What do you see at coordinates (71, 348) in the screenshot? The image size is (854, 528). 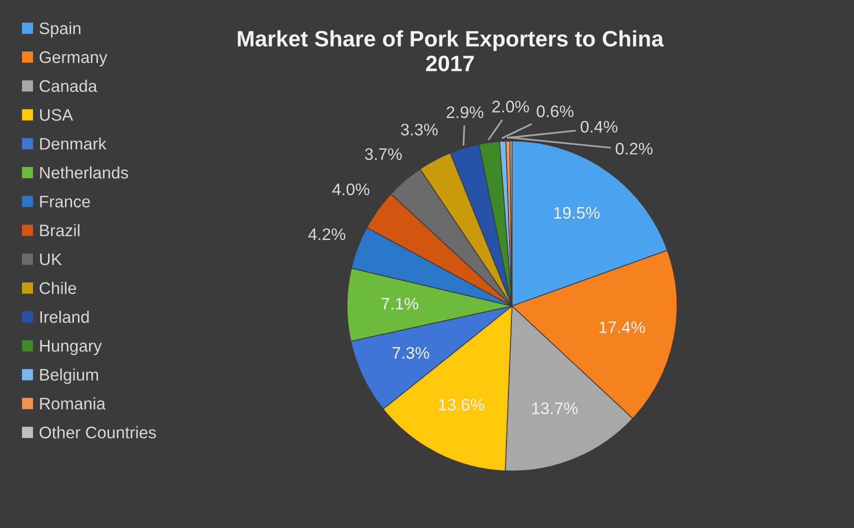 I see `legend-label: Hungary` at bounding box center [71, 348].